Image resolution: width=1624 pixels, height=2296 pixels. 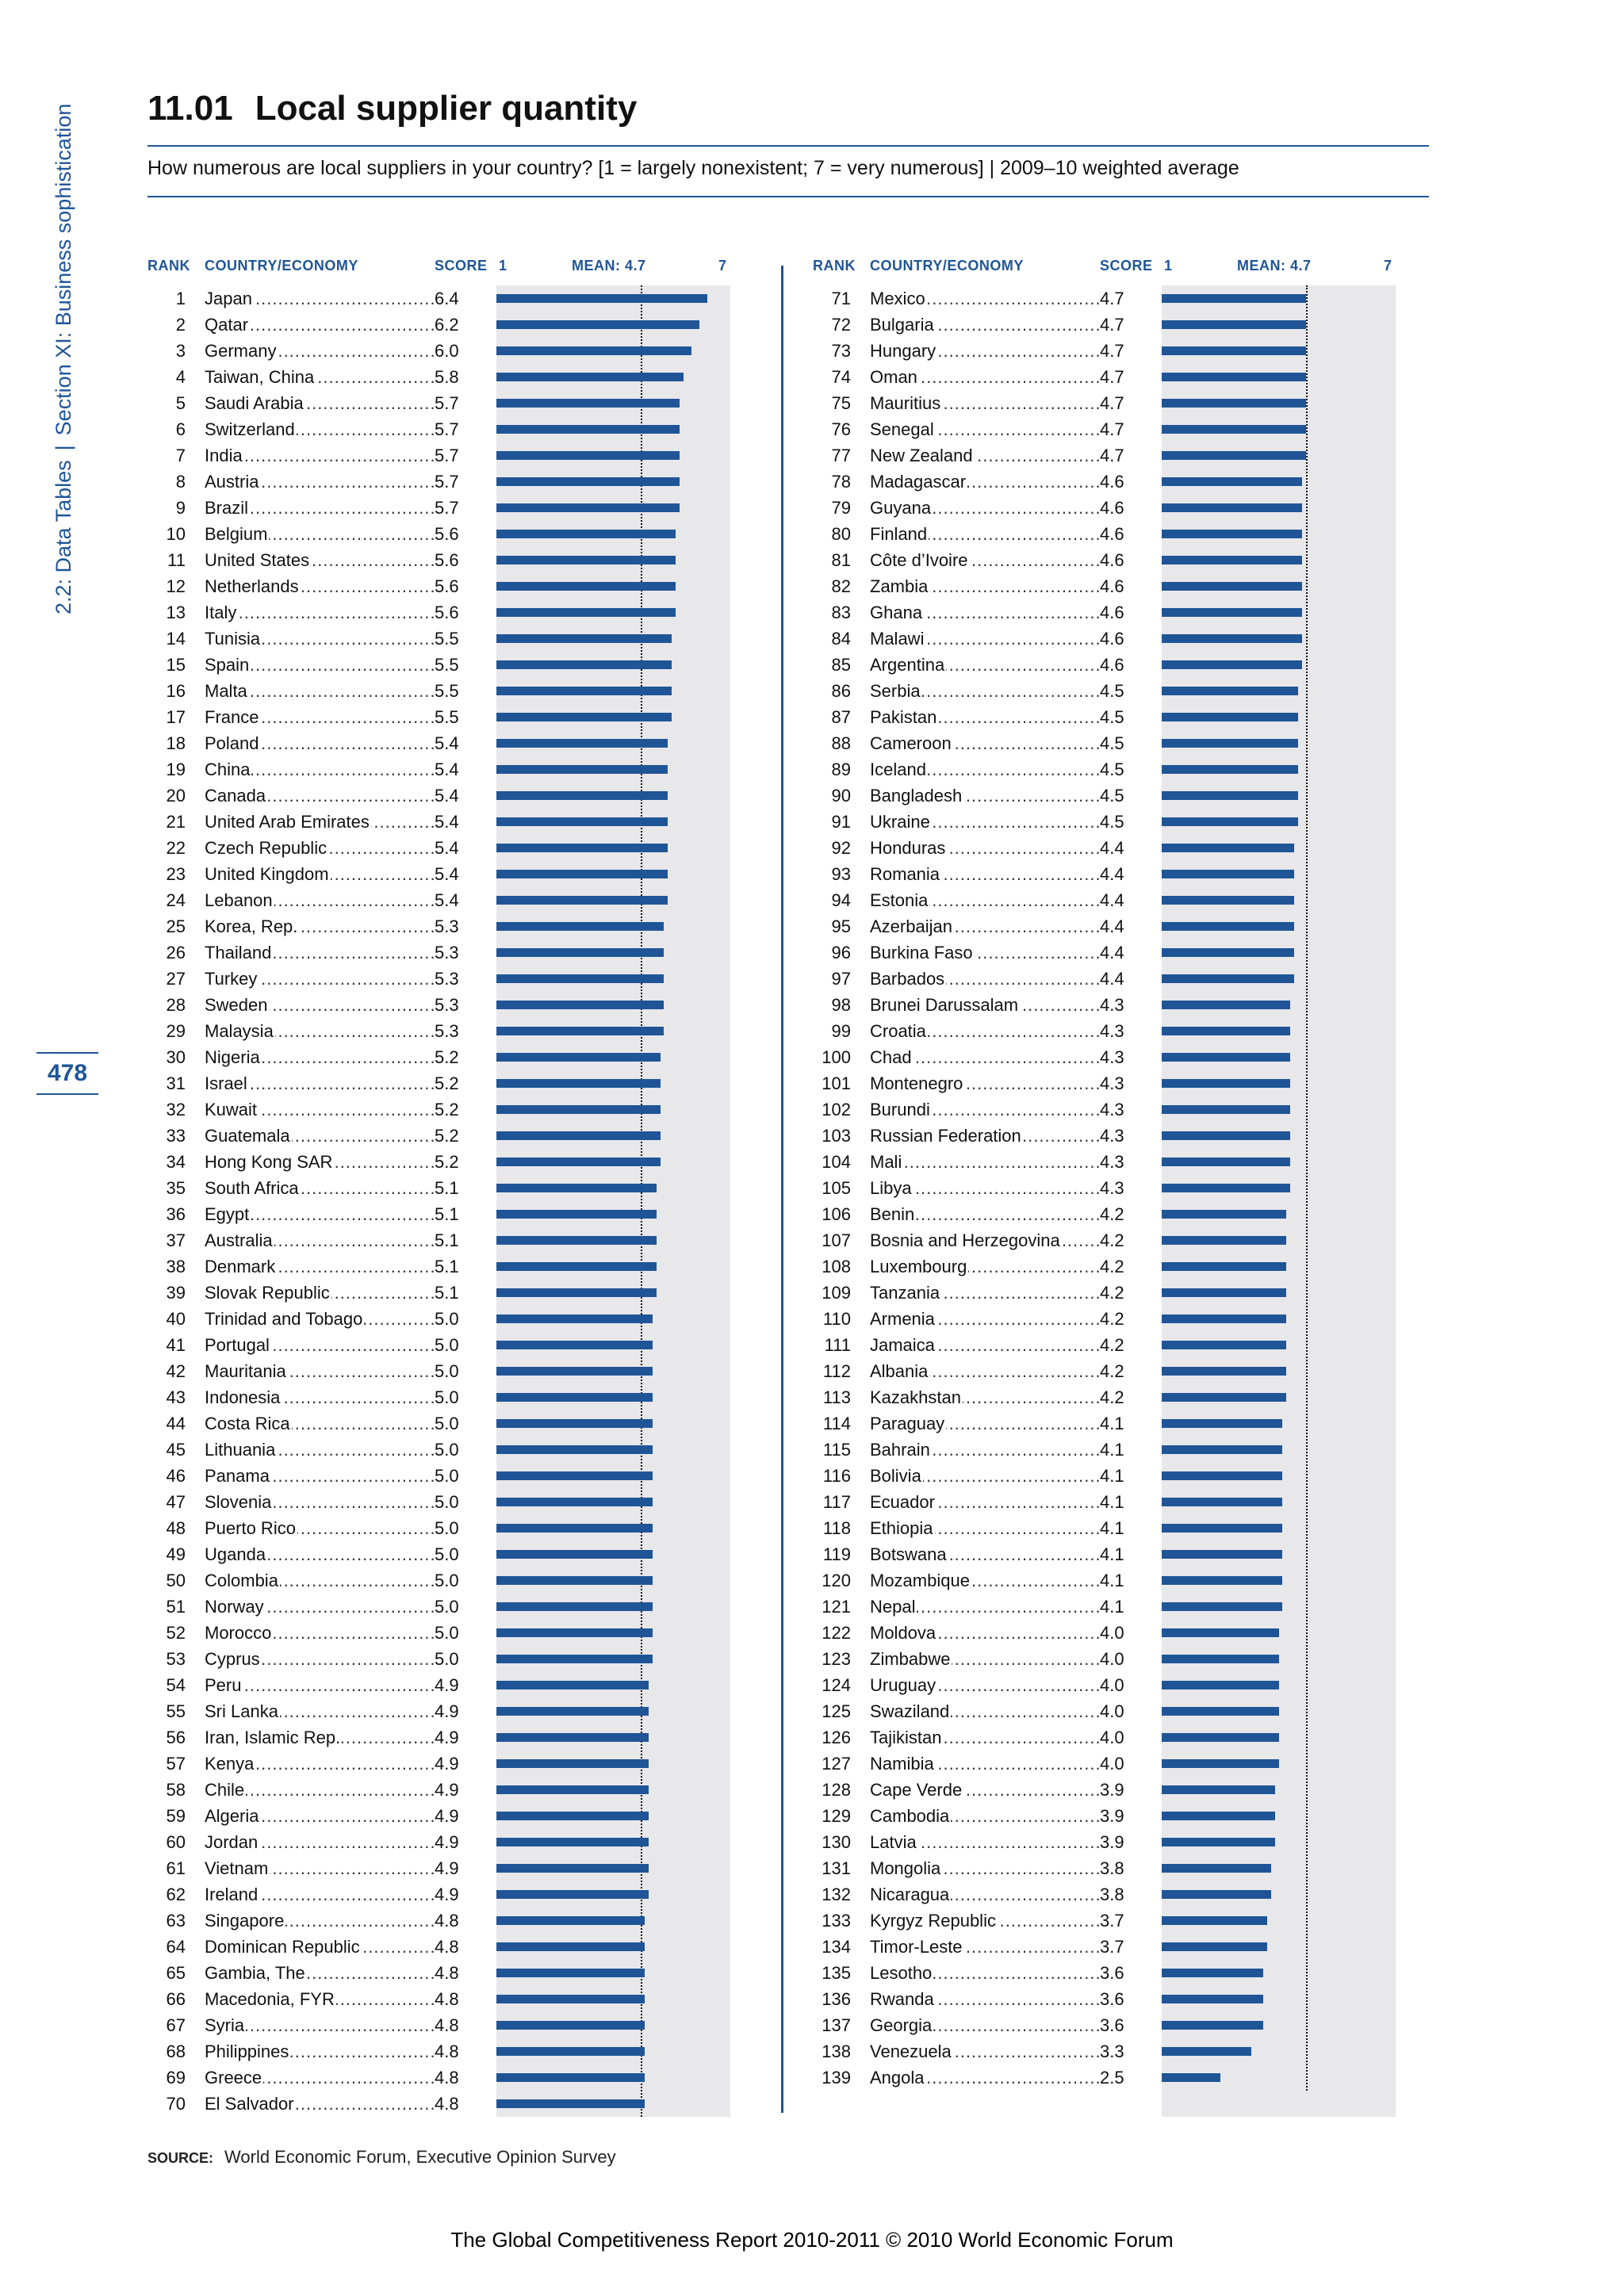 What do you see at coordinates (320, 770) in the screenshot?
I see `country-cell: China` at bounding box center [320, 770].